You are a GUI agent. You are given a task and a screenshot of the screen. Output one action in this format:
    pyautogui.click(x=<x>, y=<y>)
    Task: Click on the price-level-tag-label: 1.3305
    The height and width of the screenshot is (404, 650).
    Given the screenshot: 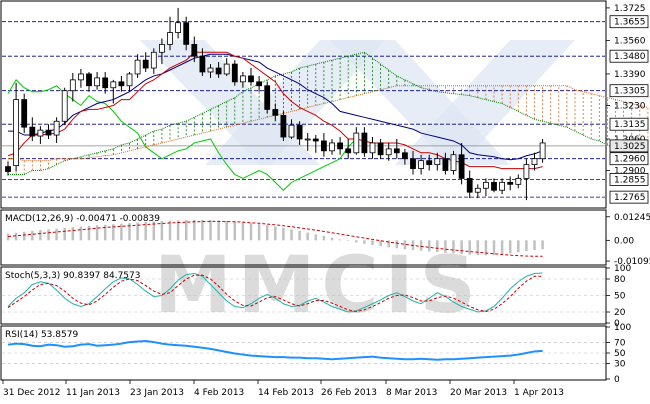 What is the action you would take?
    pyautogui.click(x=630, y=92)
    